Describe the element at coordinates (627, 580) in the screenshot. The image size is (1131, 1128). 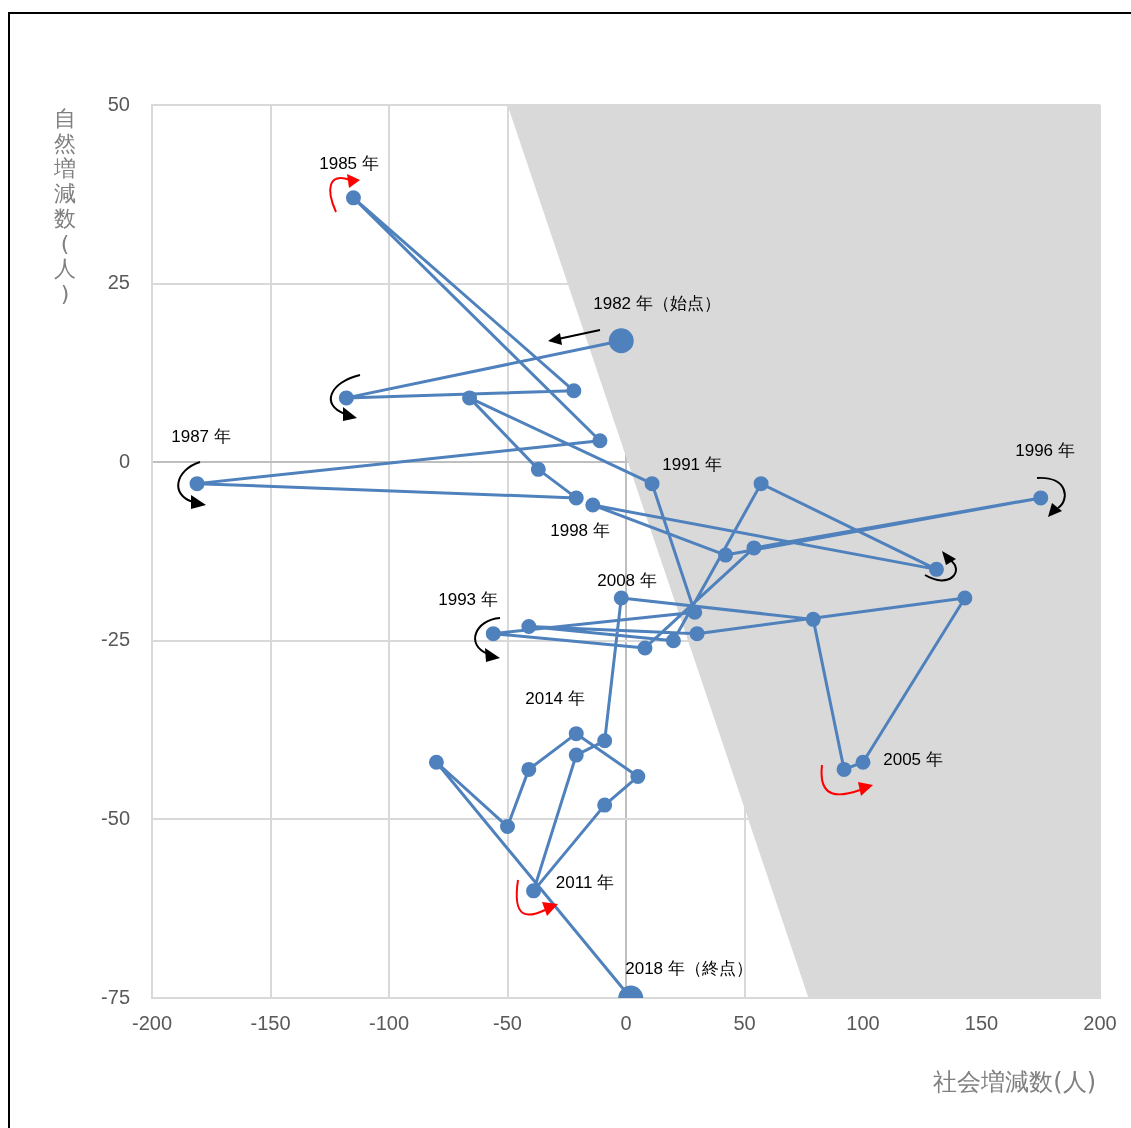
I see `annotation: 2008 年` at that location.